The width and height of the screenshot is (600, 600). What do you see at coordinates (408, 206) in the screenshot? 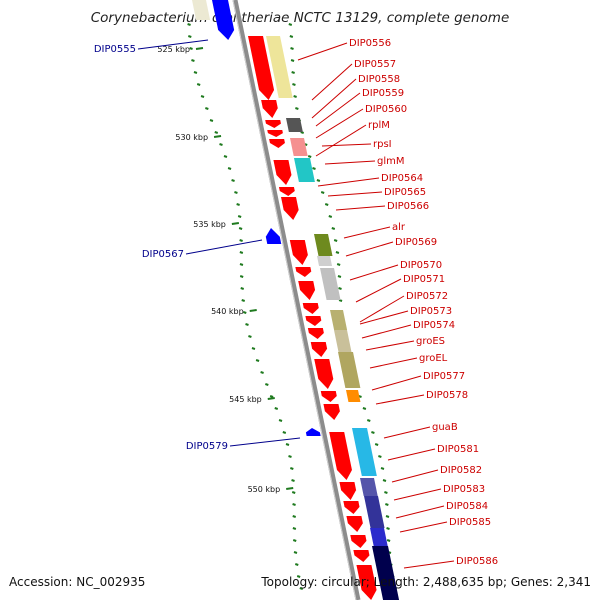
I see `gene-label-dip0566: DIP0566` at bounding box center [408, 206].